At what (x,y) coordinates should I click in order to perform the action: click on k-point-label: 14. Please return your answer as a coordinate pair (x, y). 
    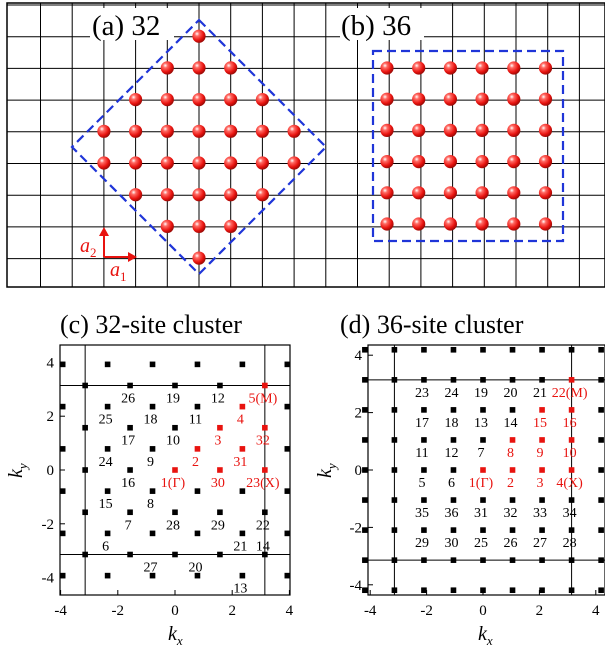
    Looking at the image, I should click on (511, 423).